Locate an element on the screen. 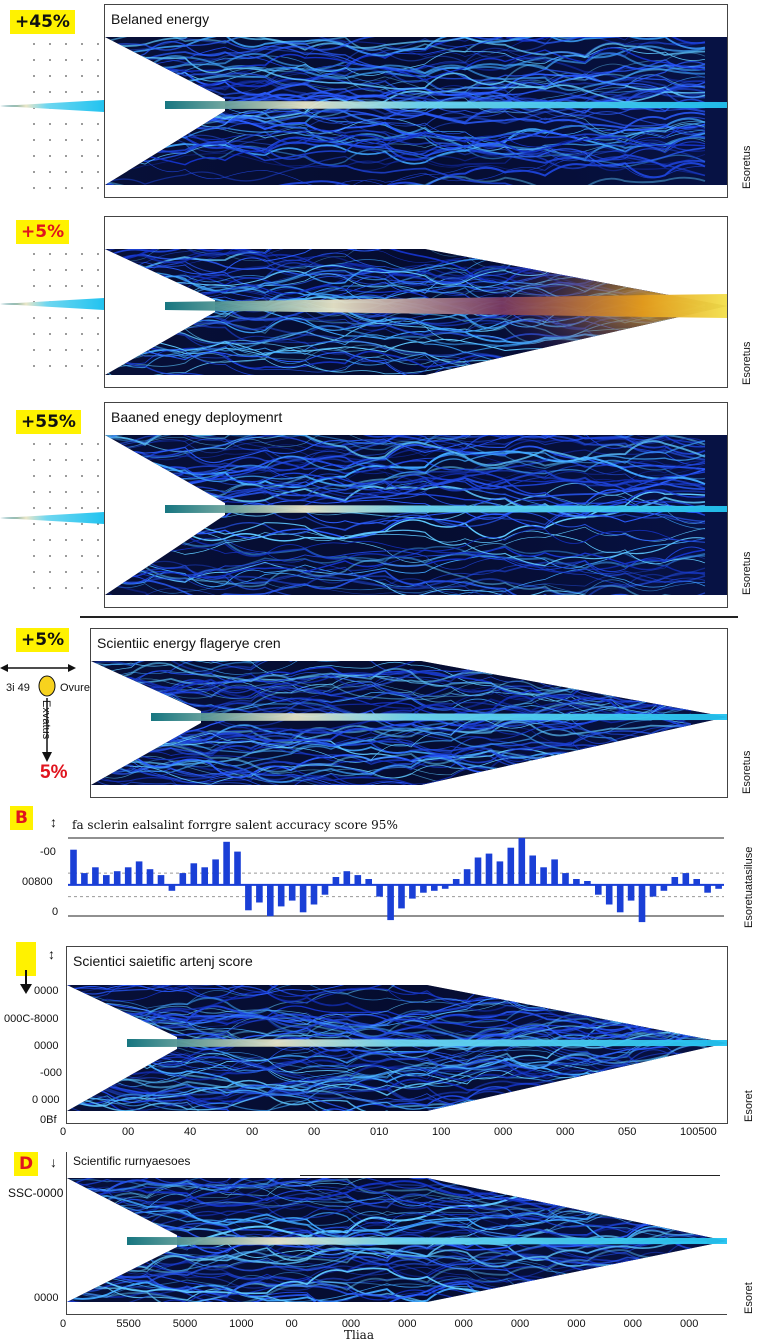 The width and height of the screenshot is (768, 1344). chart-b-plot is located at coordinates (396, 880).